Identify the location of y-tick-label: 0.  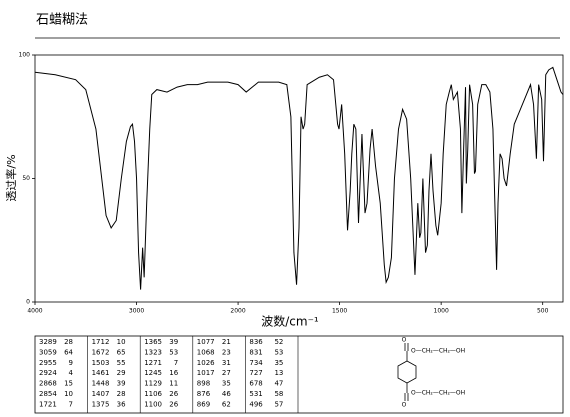
(28, 302).